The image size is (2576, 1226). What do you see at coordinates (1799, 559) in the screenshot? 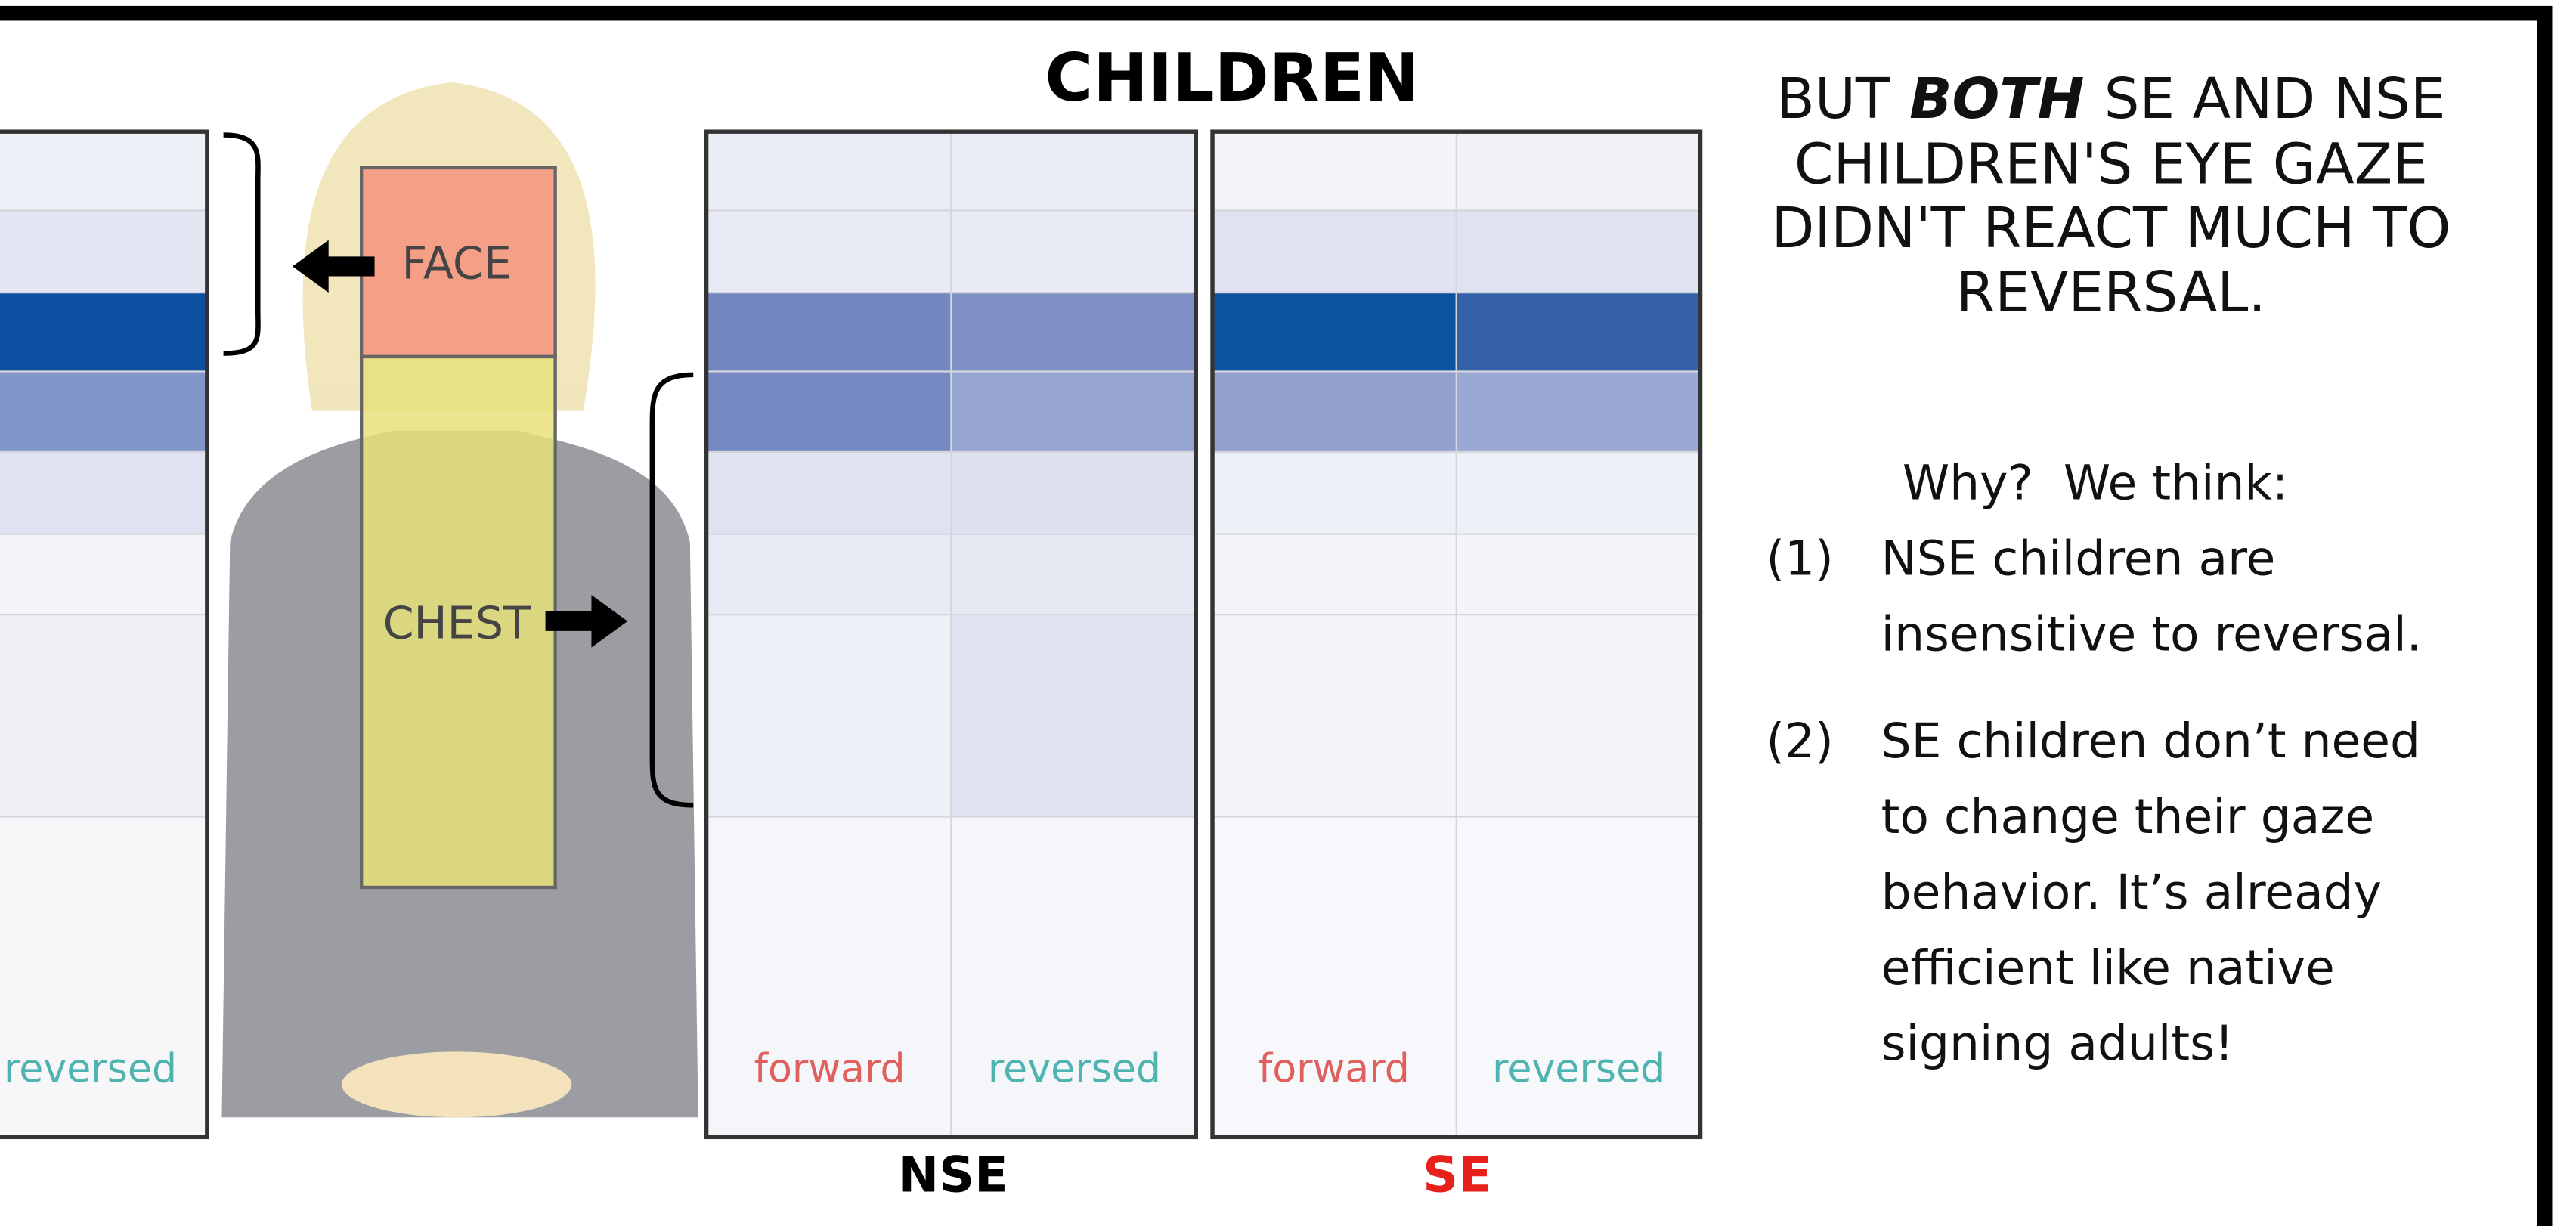
I see `item-number: (1)` at bounding box center [1799, 559].